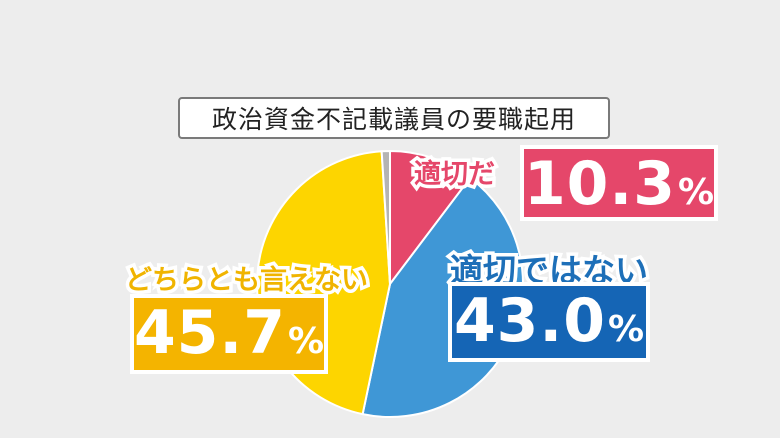 This screenshot has width=780, height=438. I want to click on value-box-not-appropriate: 43.0 %, so click(549, 322).